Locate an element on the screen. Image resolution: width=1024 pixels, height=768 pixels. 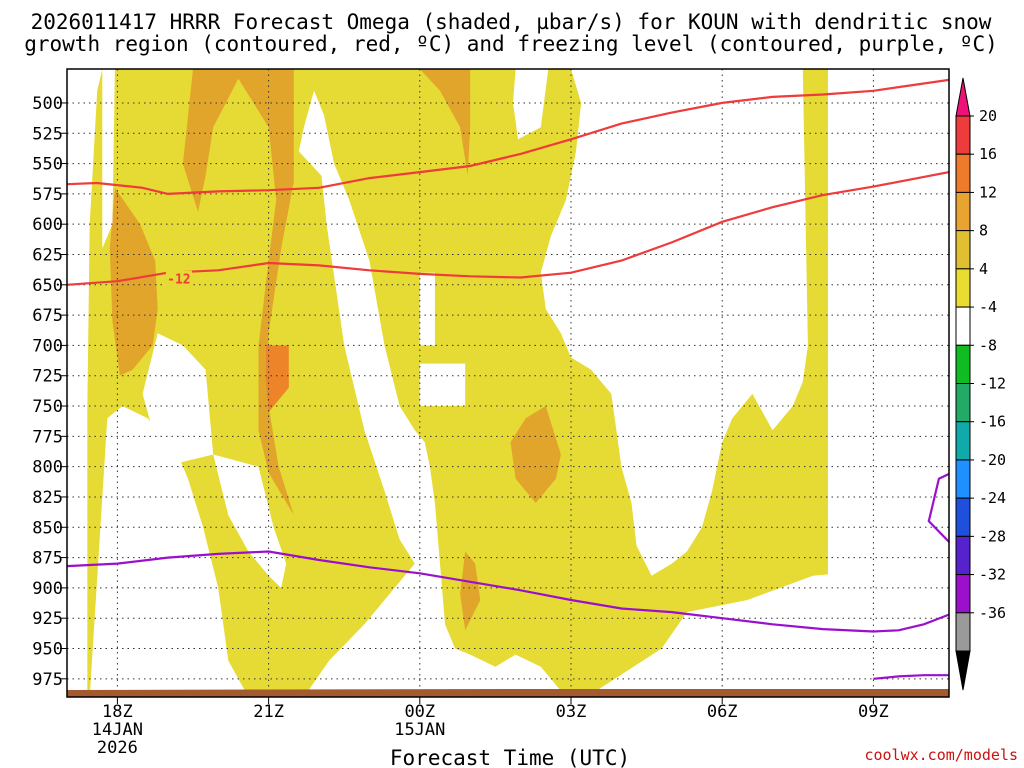
ground-surface is located at coordinates (508, 693).